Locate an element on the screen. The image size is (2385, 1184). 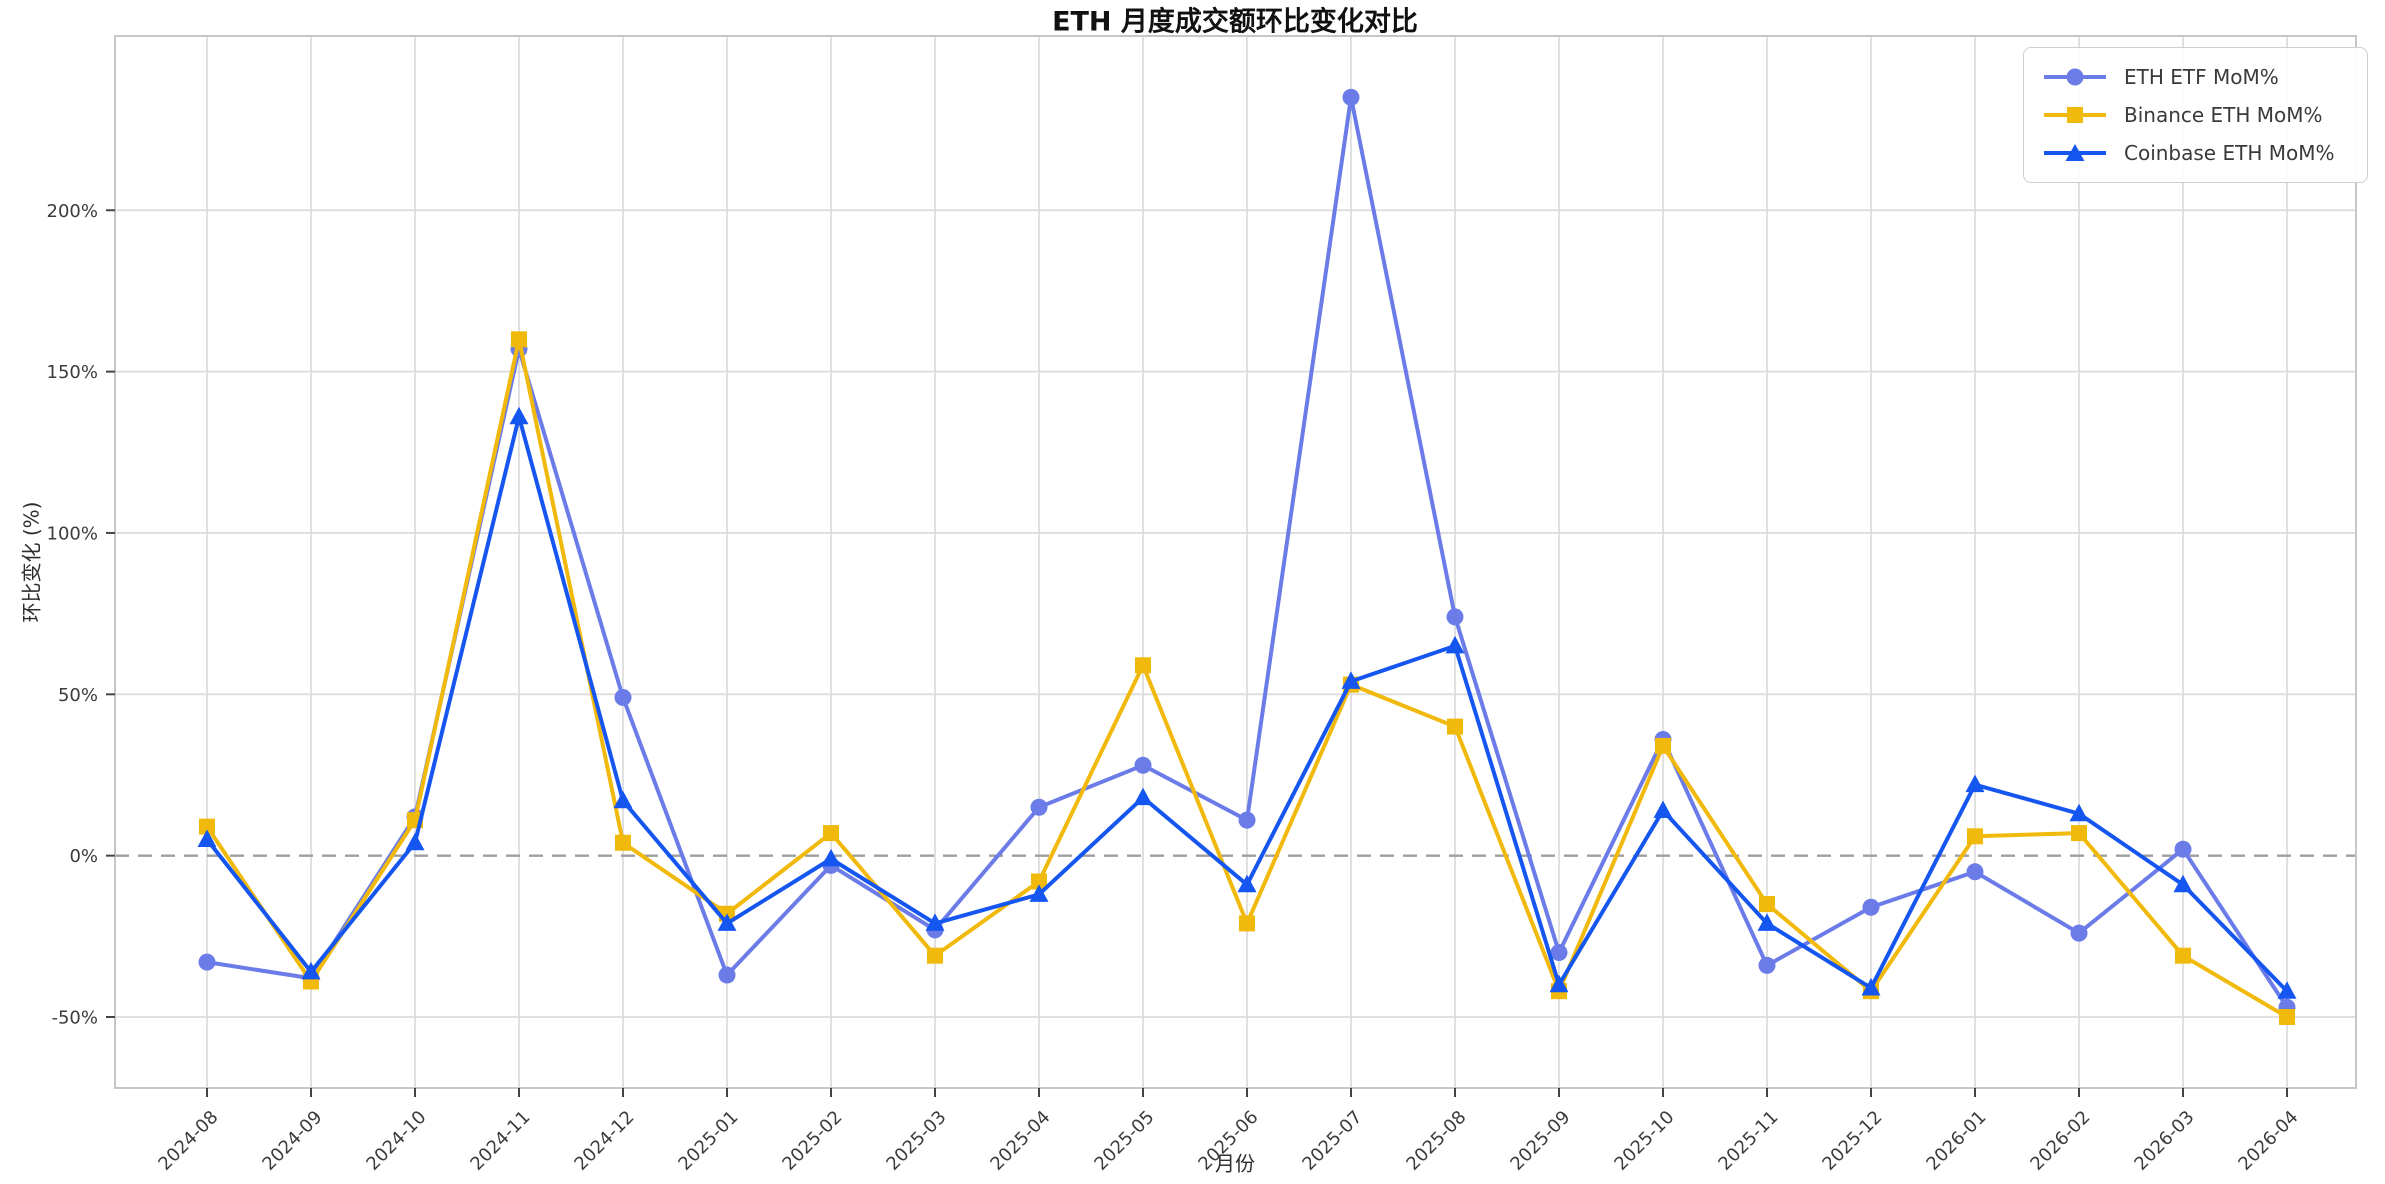
legend-label: Binance ETH MoM% is located at coordinates (2223, 115).